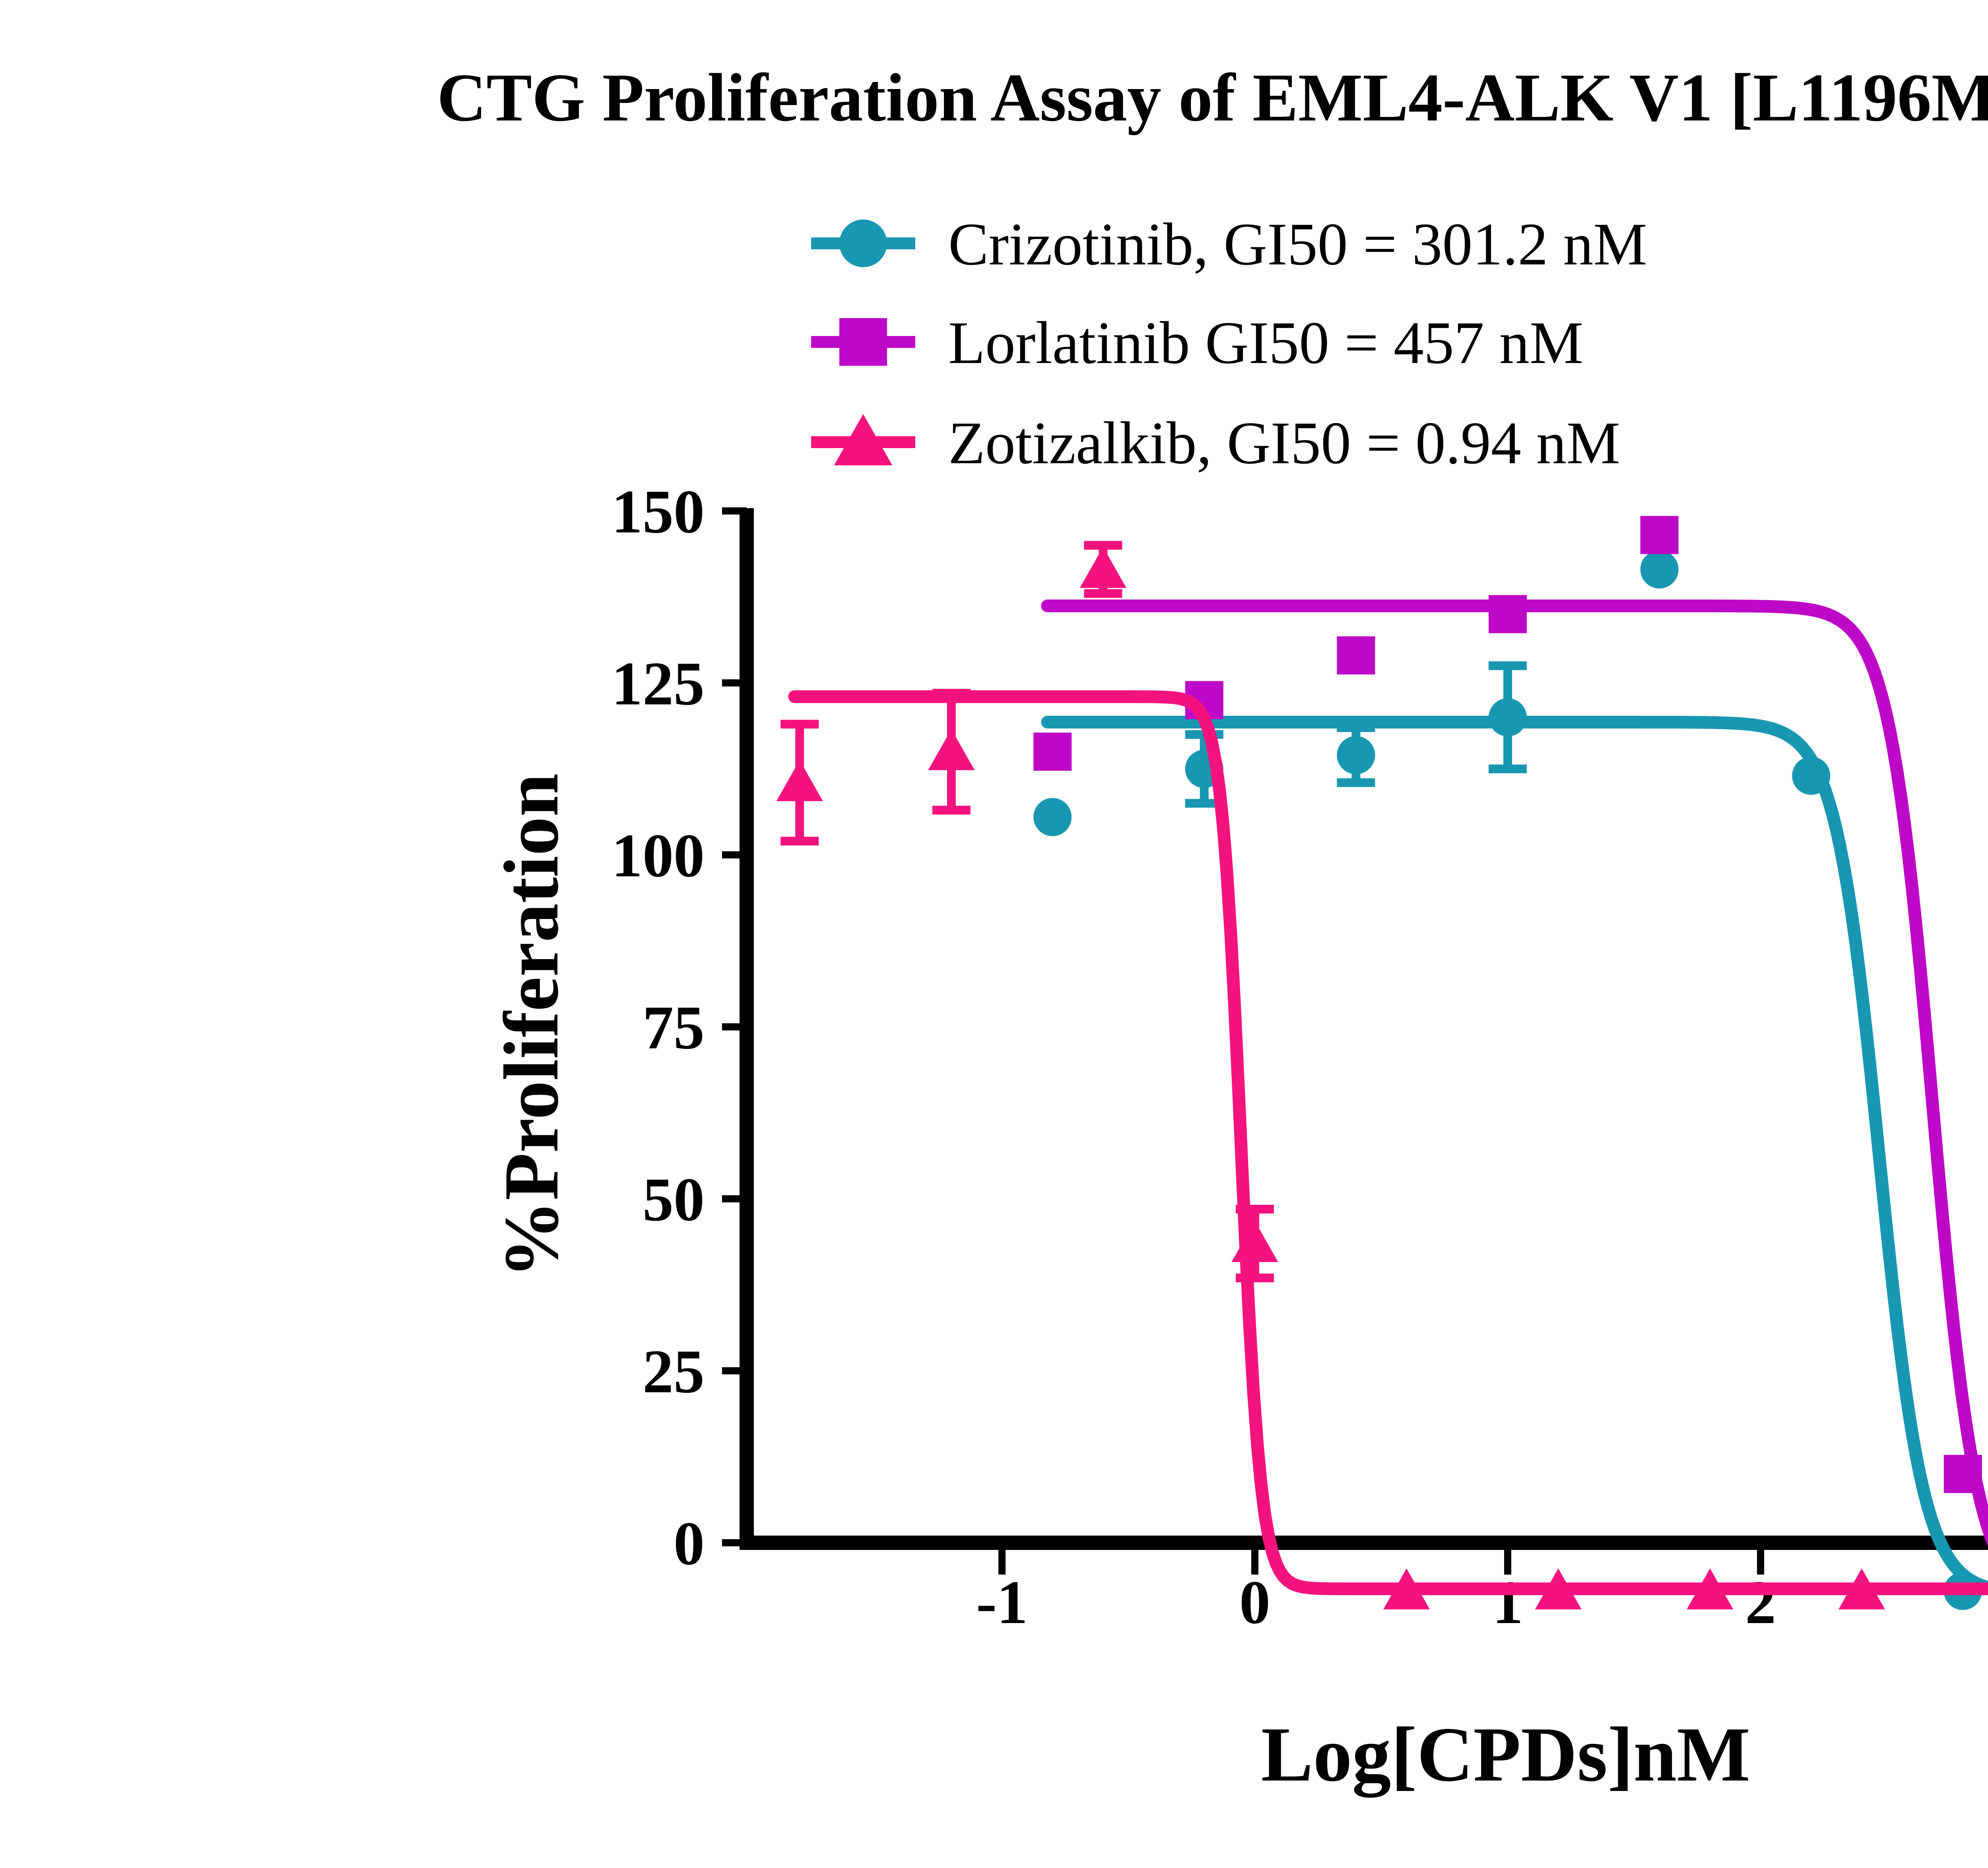  What do you see at coordinates (674, 1200) in the screenshot?
I see `y-tick-label: 50` at bounding box center [674, 1200].